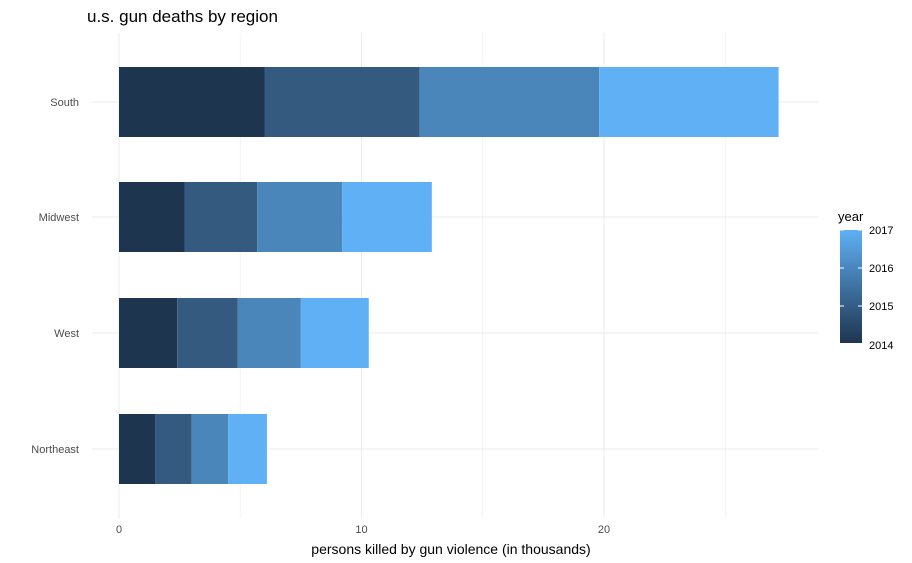  What do you see at coordinates (210, 449) in the screenshot?
I see `bar-northeast-2016` at bounding box center [210, 449].